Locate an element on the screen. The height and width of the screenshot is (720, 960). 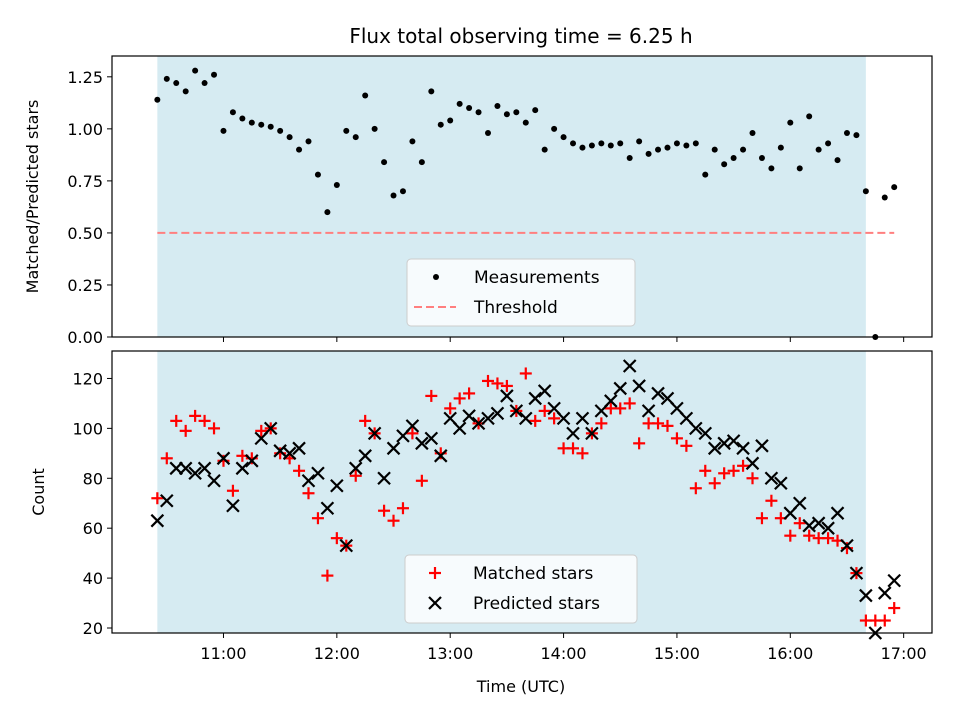
legend-matched-label: Matched stars is located at coordinates (533, 574).